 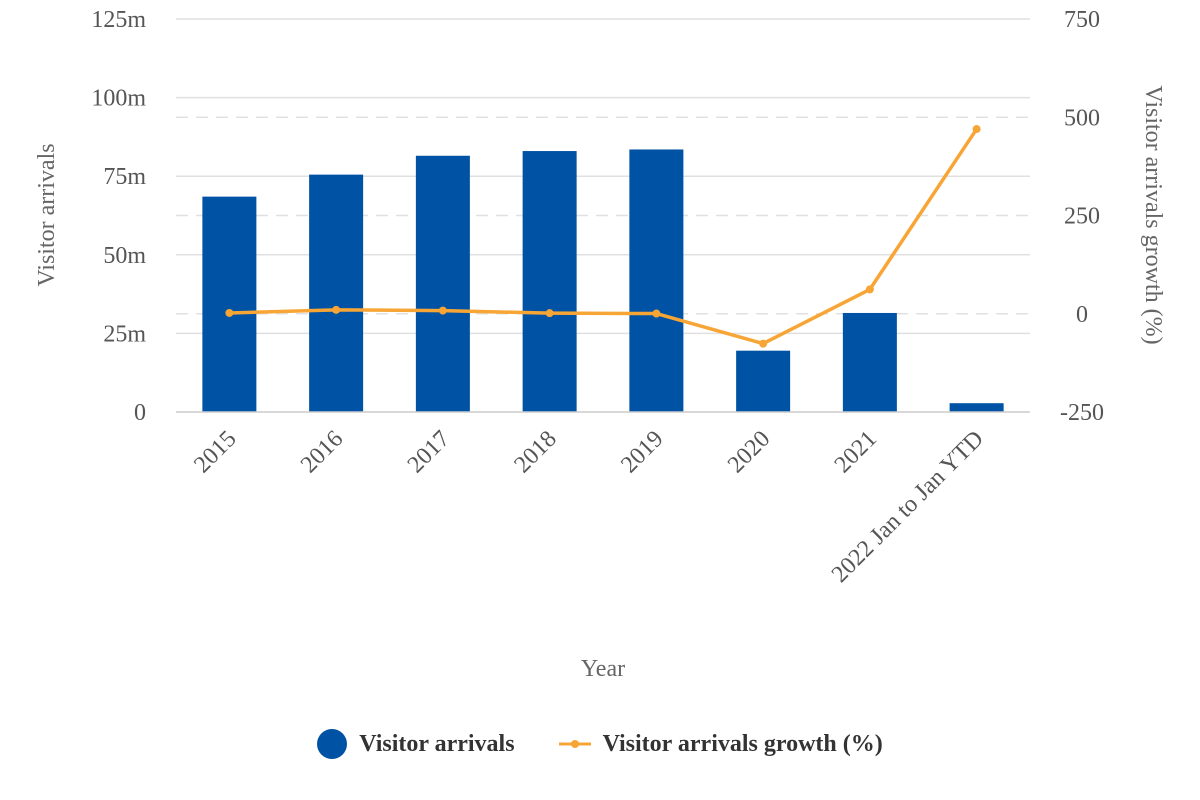 What do you see at coordinates (603, 669) in the screenshot?
I see `x-axis-title: Year` at bounding box center [603, 669].